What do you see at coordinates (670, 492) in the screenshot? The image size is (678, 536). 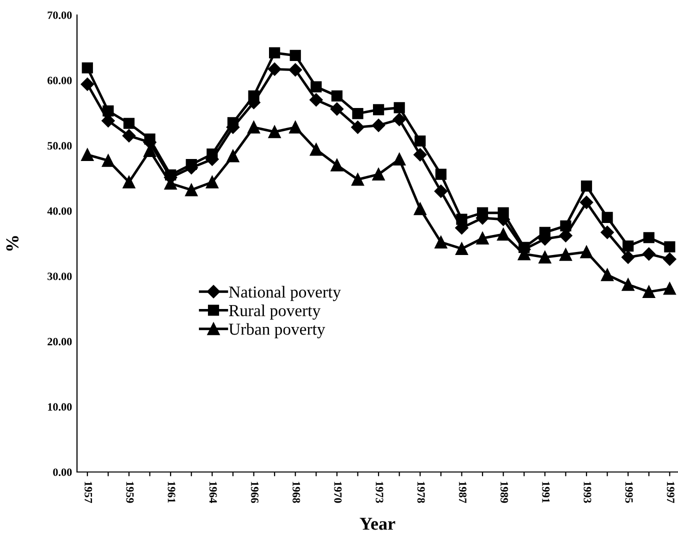 I see `x-tick-label: 1997` at bounding box center [670, 492].